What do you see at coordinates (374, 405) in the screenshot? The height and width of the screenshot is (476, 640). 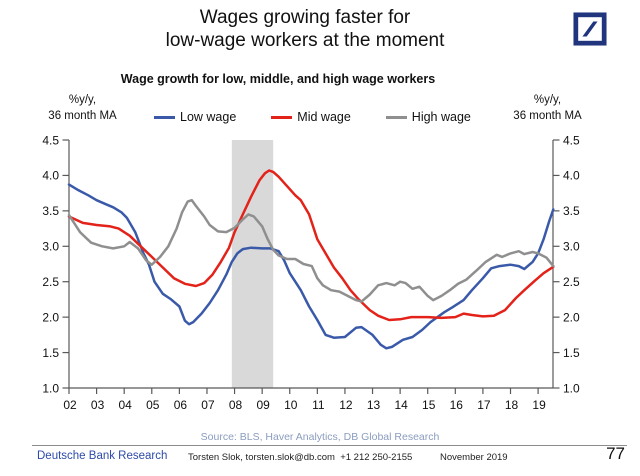 I see `svg-text: 13` at bounding box center [374, 405].